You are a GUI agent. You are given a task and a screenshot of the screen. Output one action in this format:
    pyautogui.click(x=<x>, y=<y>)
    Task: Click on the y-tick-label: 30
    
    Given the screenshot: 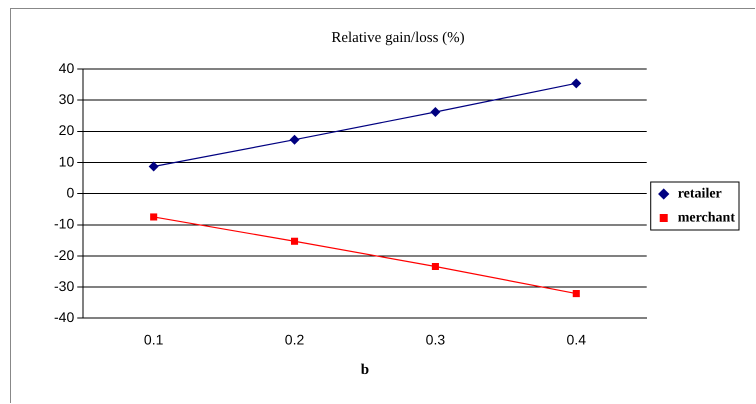 What is the action you would take?
    pyautogui.click(x=66, y=99)
    